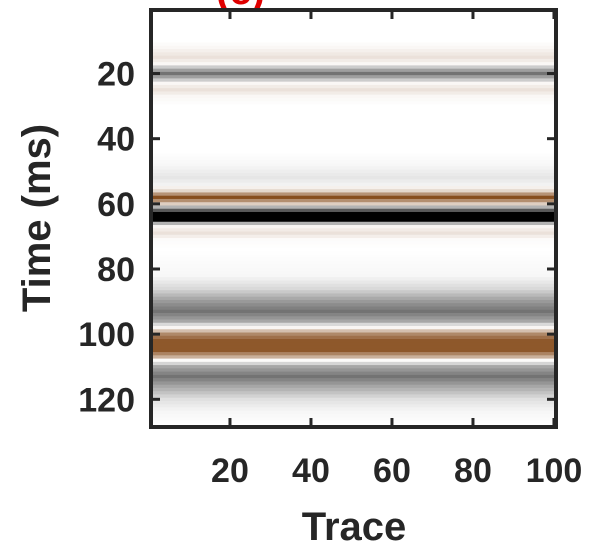 The width and height of the screenshot is (592, 546). I want to click on y-tick-label: 60, so click(116, 205).